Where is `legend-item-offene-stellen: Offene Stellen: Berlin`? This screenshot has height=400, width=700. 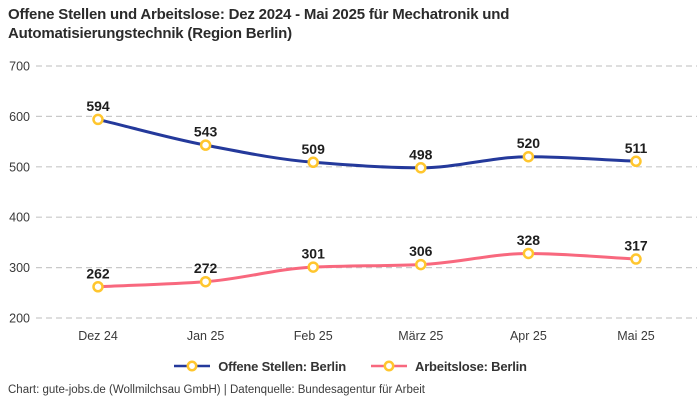
legend-item-offene-stellen: Offene Stellen: Berlin is located at coordinates (259, 366).